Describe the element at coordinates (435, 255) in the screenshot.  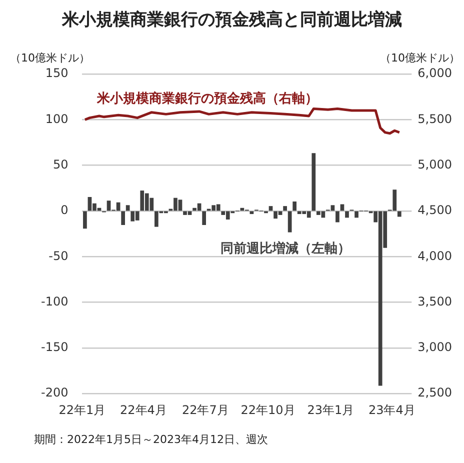
I see `y2-tick-label: 4,000` at that location.